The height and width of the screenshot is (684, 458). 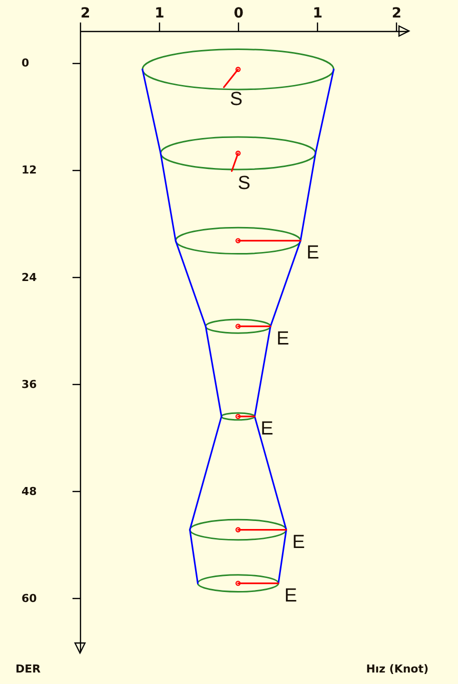 I want to click on y-tick-label: 24, so click(x=30, y=277).